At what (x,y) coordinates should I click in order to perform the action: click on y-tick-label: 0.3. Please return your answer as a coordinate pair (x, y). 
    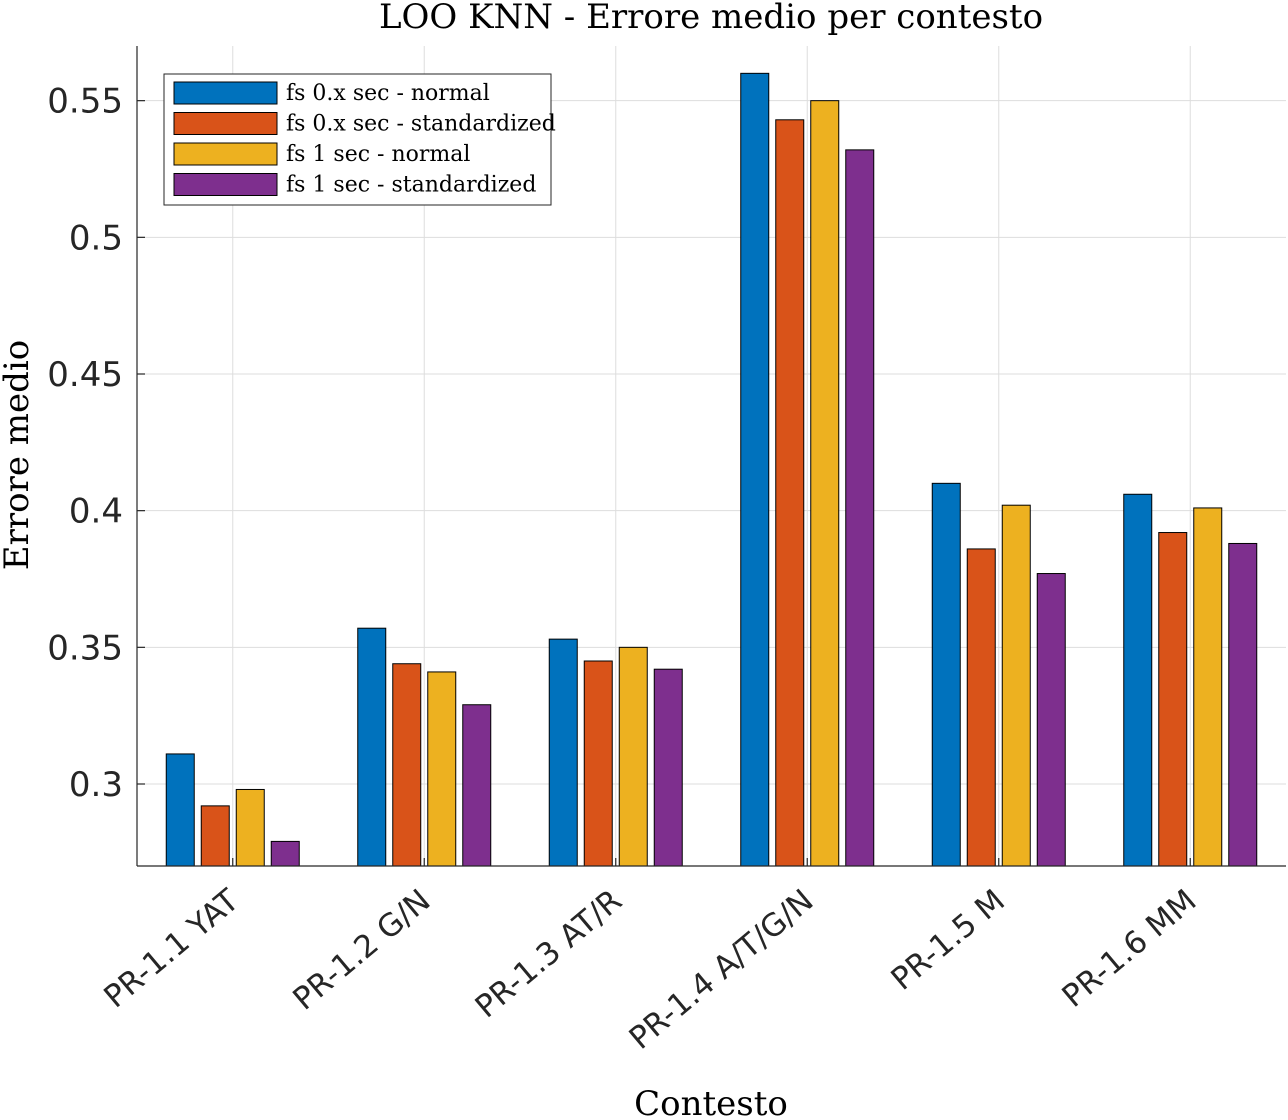
    Looking at the image, I should click on (96, 785).